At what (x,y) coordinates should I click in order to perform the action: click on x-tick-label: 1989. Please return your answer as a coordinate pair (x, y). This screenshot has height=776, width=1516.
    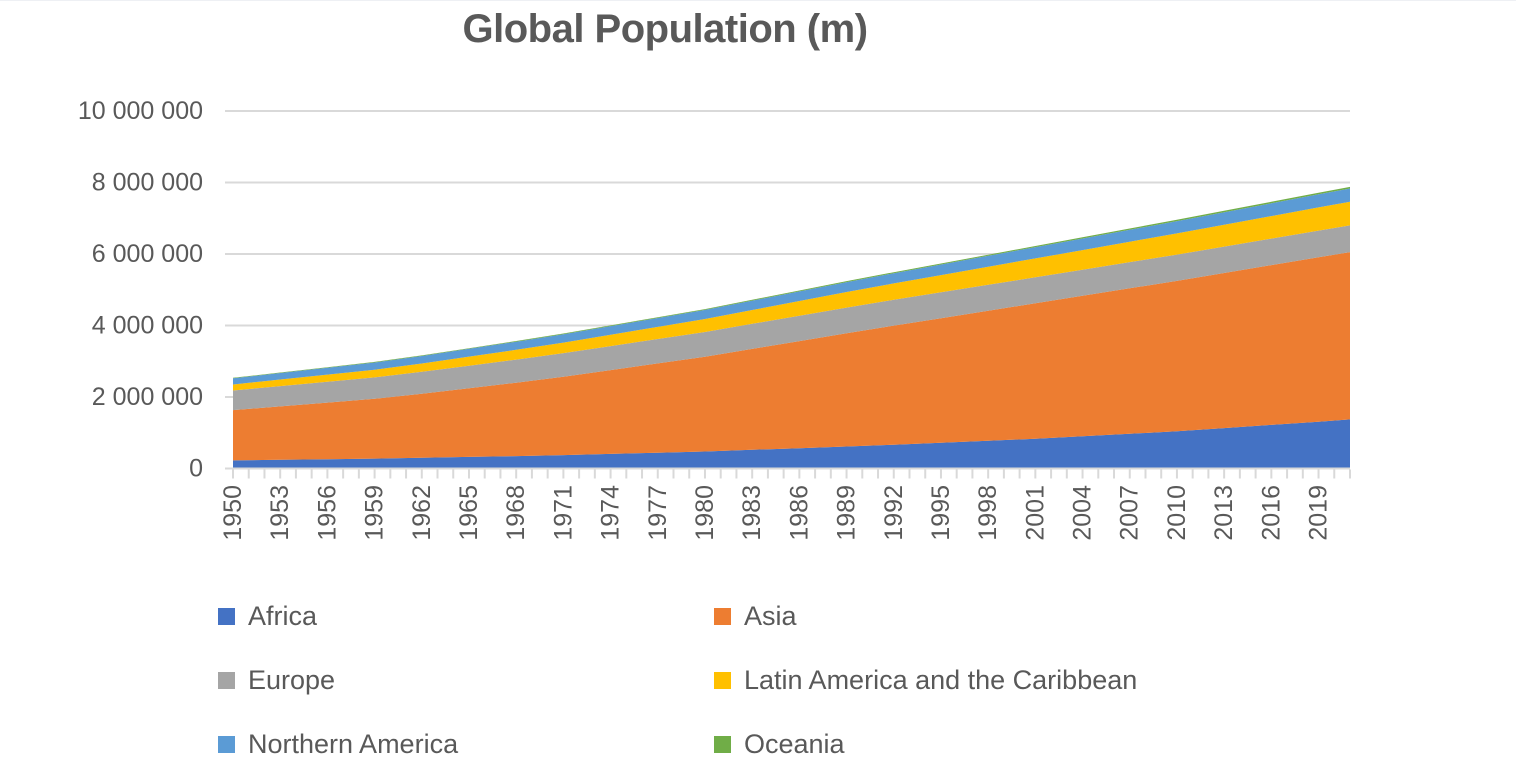
    Looking at the image, I should click on (847, 513).